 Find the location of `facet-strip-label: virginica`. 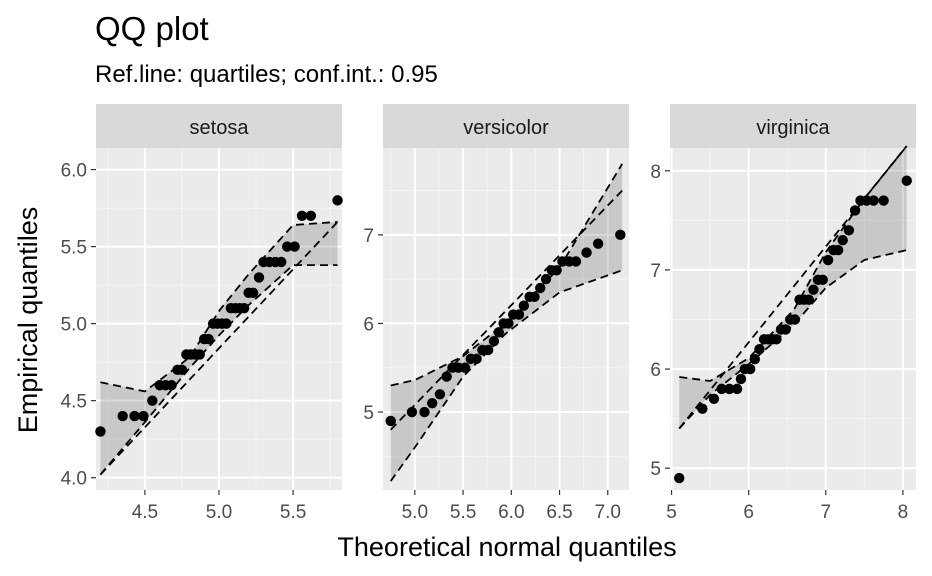

facet-strip-label: virginica is located at coordinates (793, 128).